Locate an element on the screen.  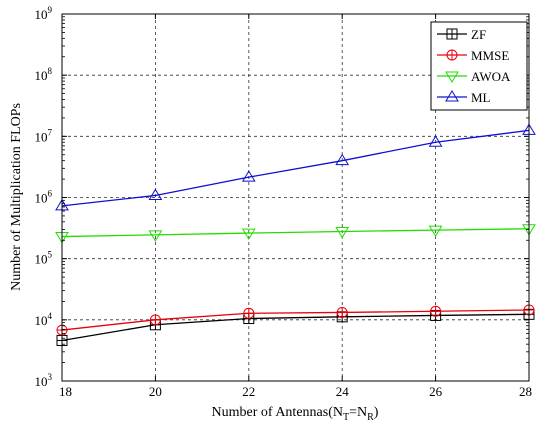
x-tick-label: 22 is located at coordinates (248, 391).